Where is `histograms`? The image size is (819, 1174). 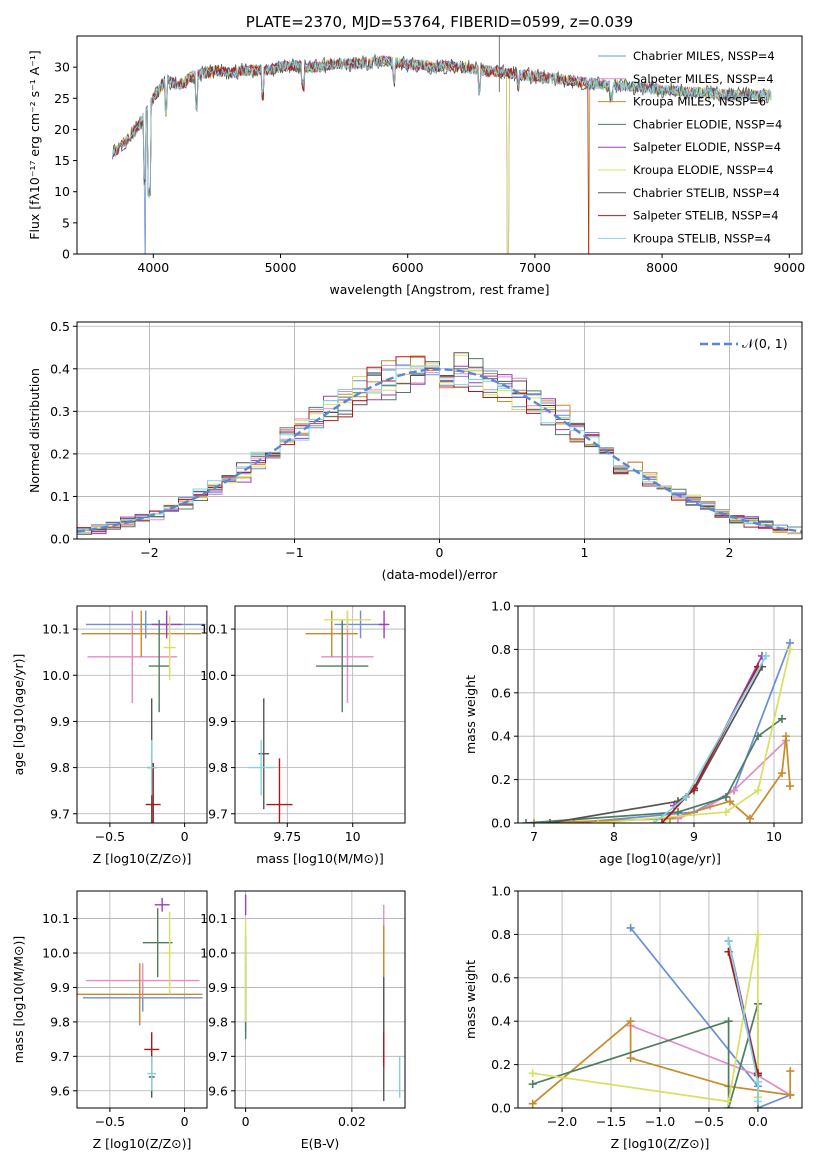
histograms is located at coordinates (439, 445).